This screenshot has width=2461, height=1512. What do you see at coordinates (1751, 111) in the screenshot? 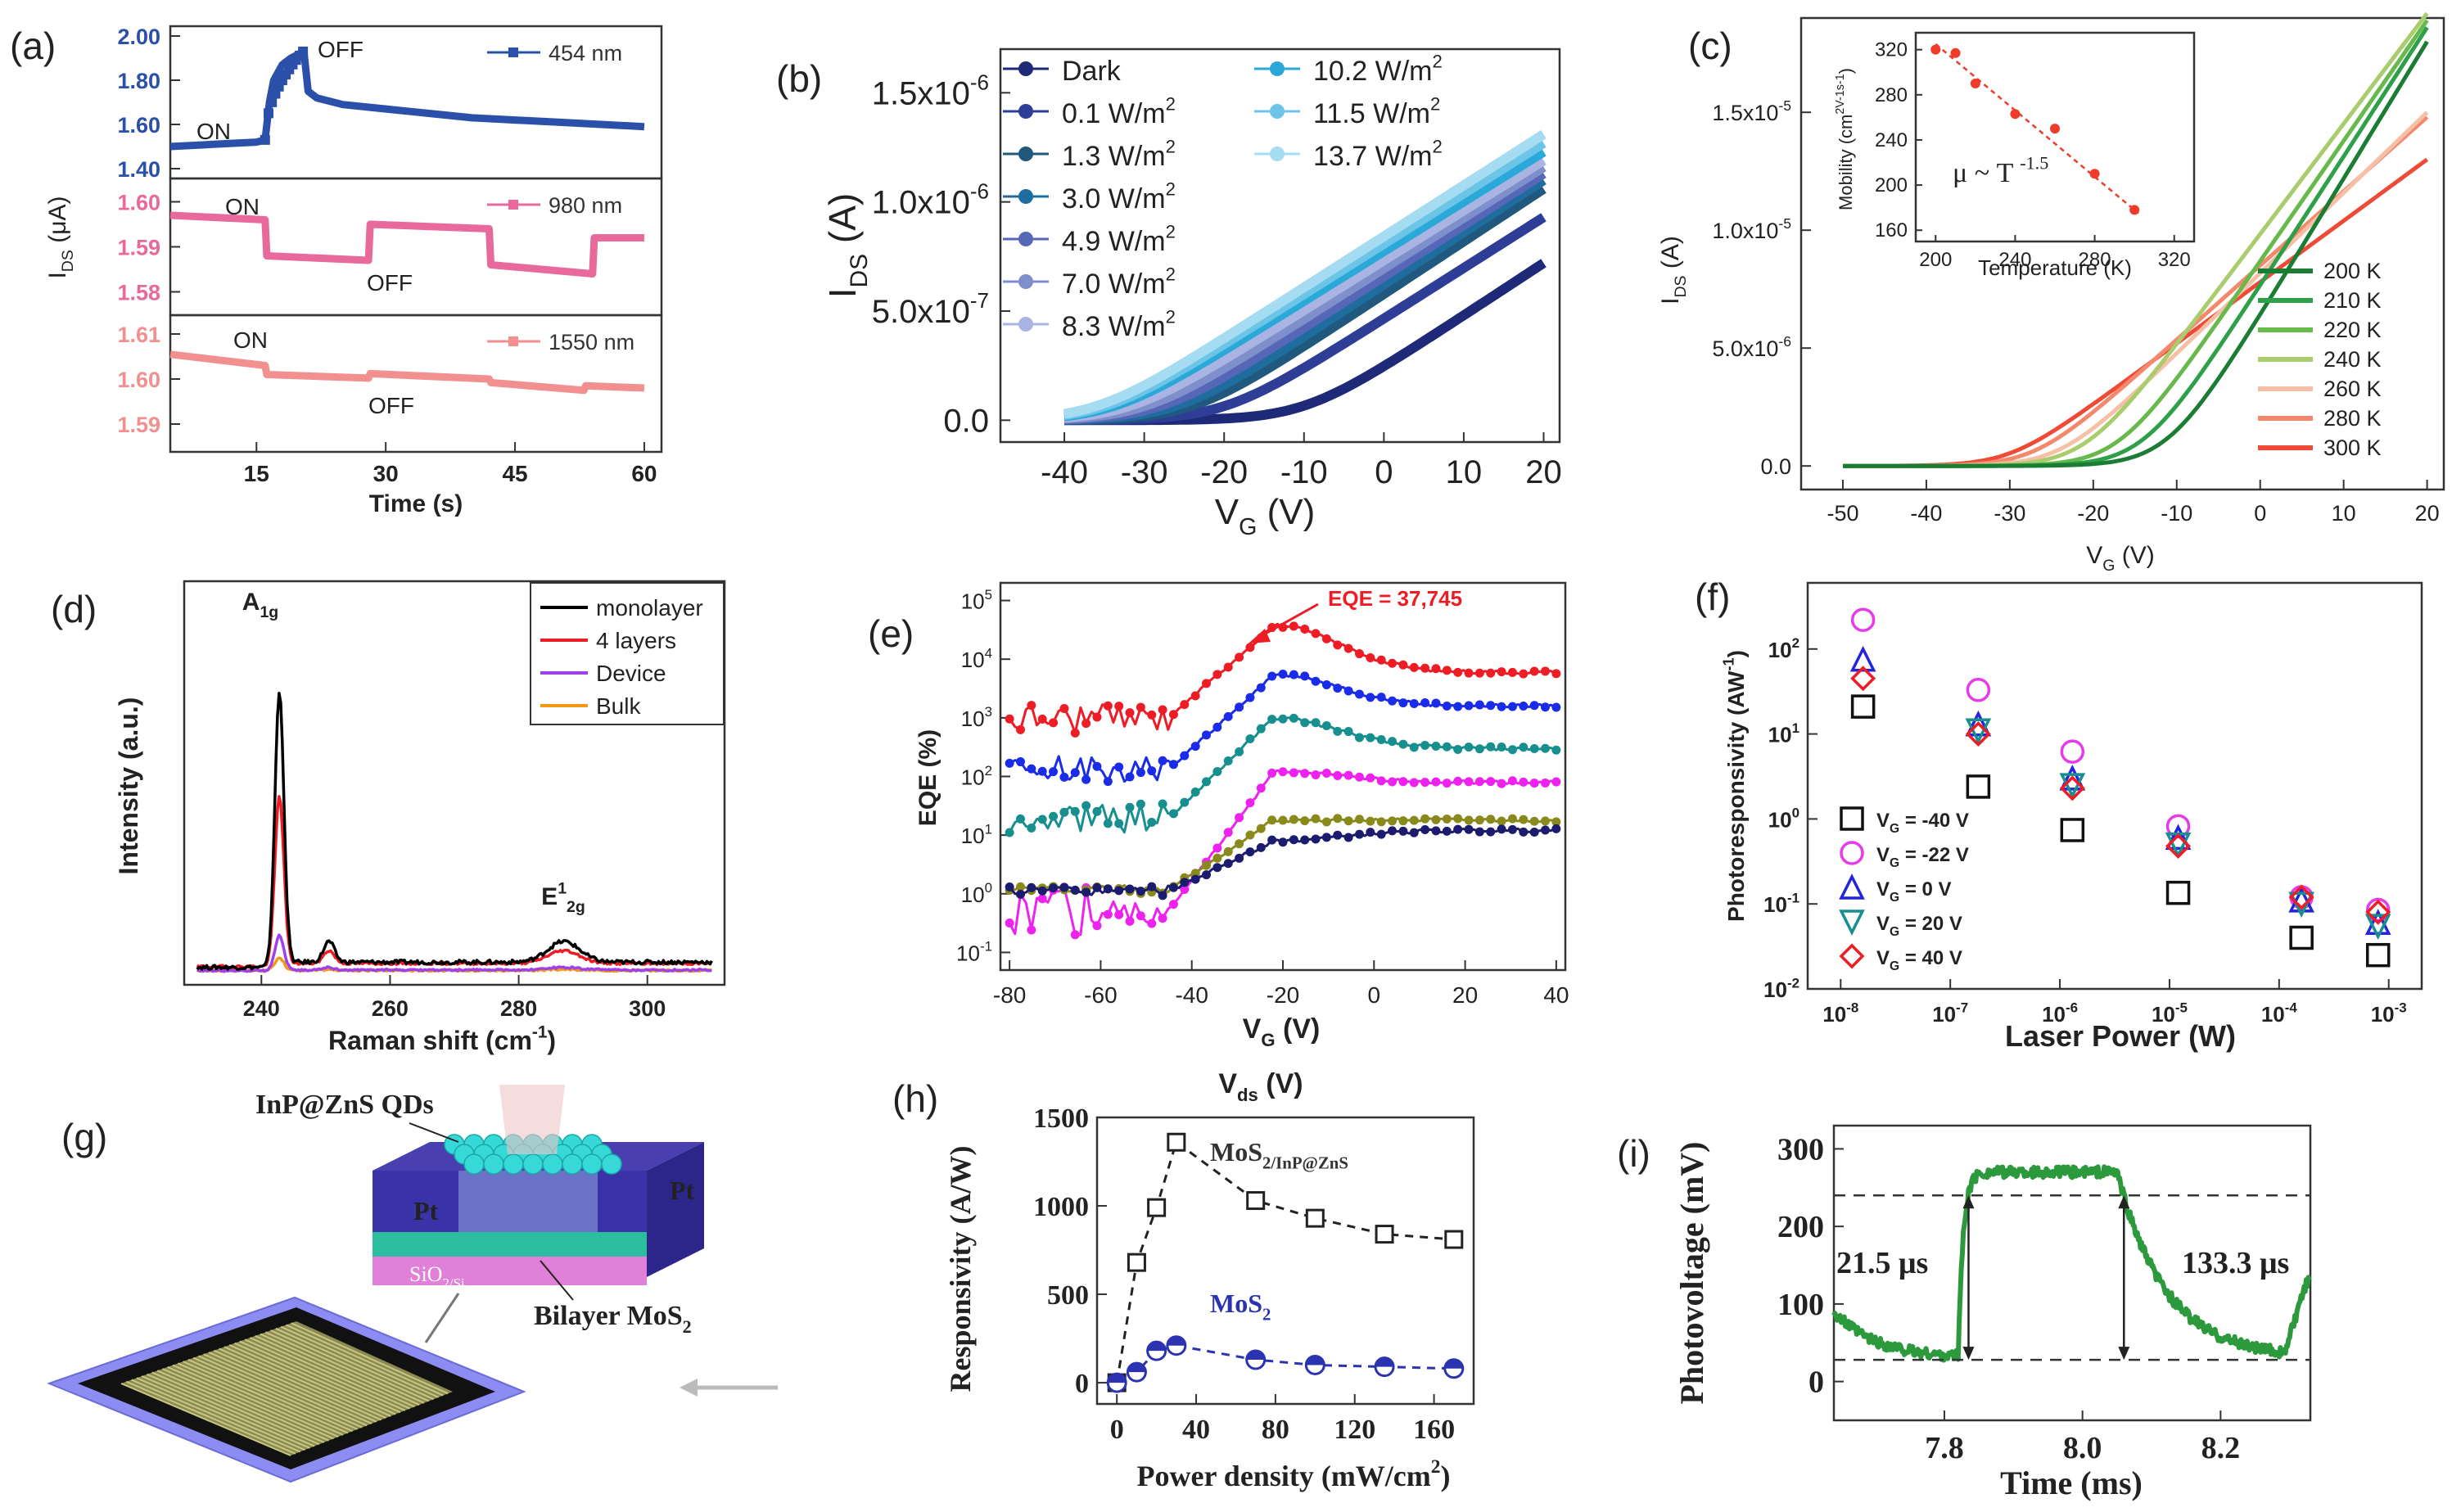
I see `y-tick-label: 1.5x10⁻⁵` at bounding box center [1751, 111].